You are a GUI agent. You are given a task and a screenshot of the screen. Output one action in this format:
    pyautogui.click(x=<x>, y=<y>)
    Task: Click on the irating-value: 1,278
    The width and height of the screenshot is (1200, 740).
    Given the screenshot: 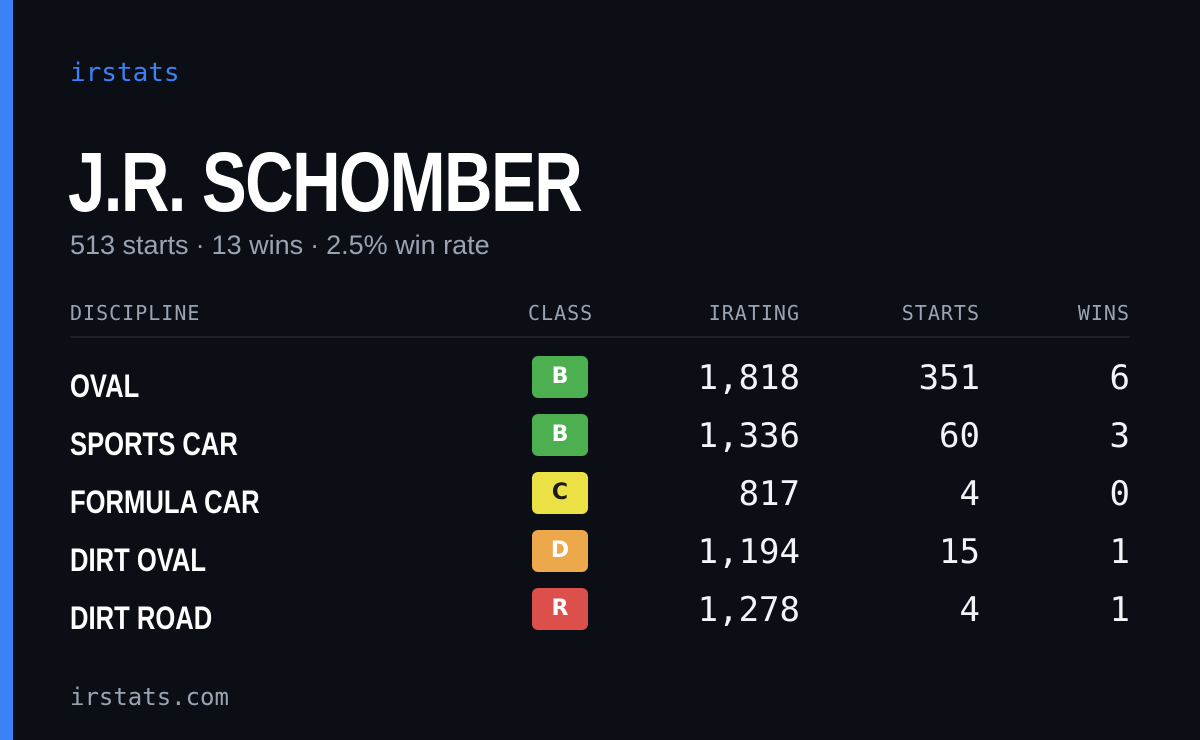 What is the action you would take?
    pyautogui.click(x=748, y=610)
    